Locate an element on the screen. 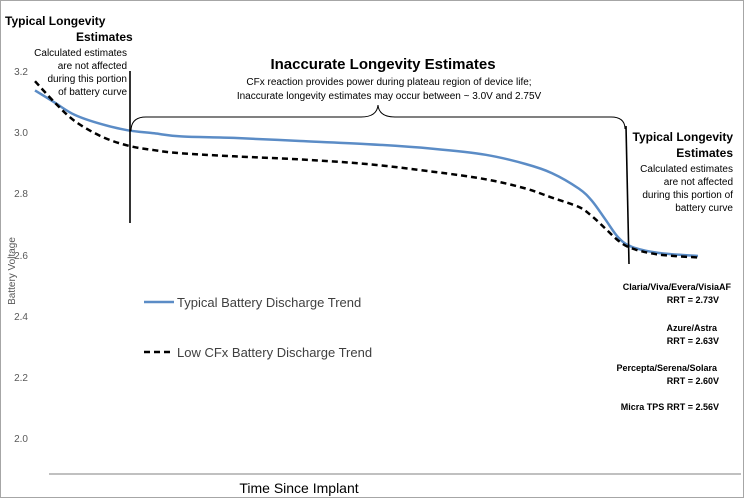 The image size is (746, 504). right-annotation-title: Typical Longevity is located at coordinates (683, 137).